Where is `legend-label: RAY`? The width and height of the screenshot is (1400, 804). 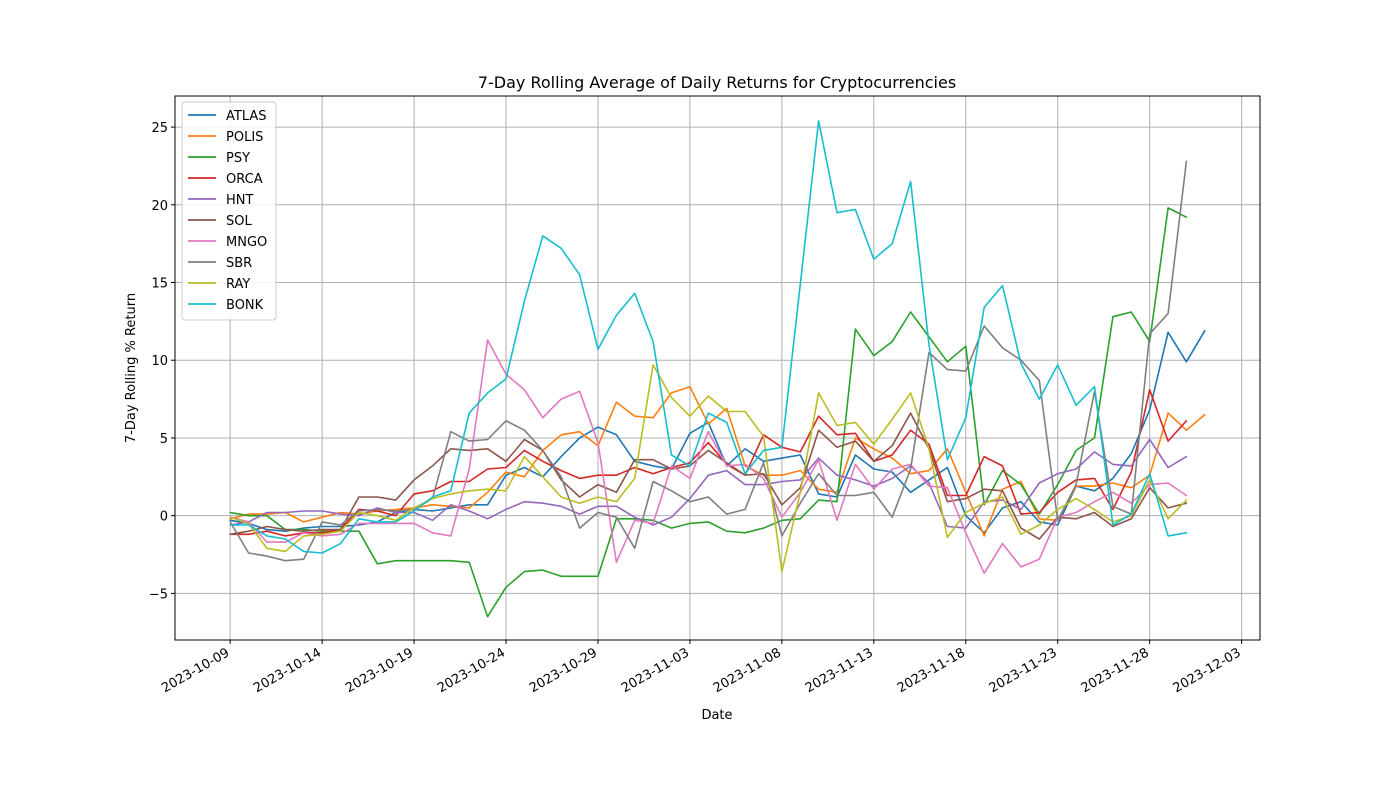 legend-label: RAY is located at coordinates (238, 284).